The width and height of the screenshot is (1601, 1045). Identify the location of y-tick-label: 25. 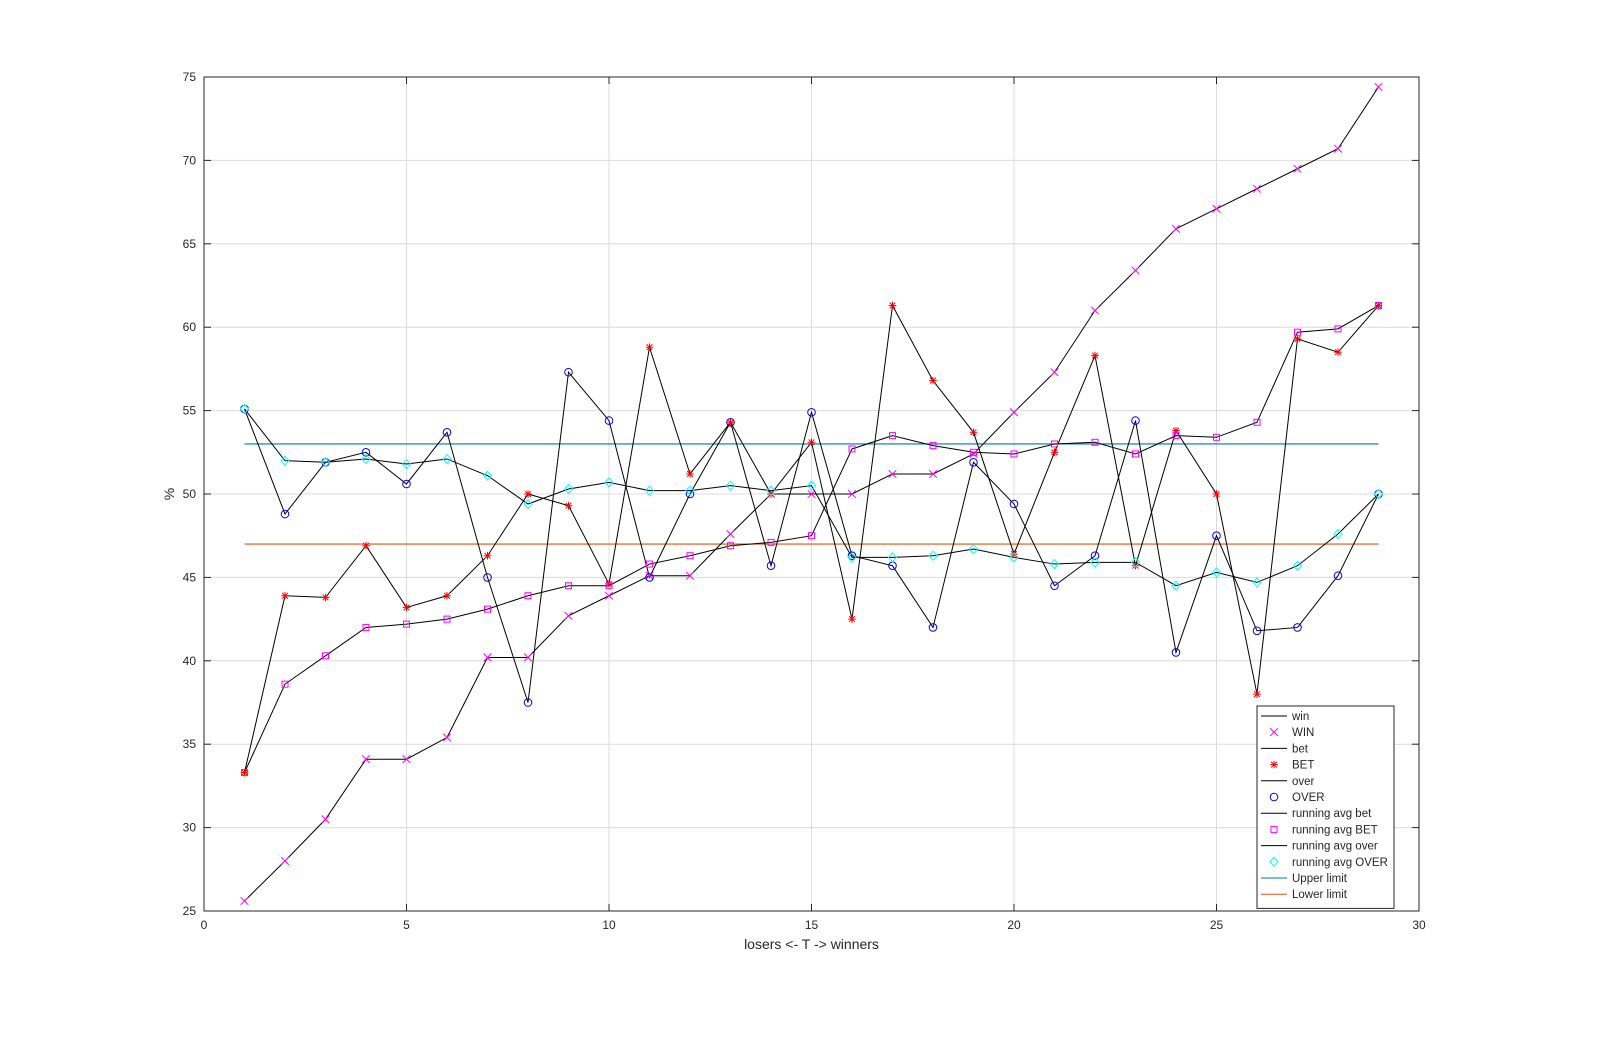
(190, 911).